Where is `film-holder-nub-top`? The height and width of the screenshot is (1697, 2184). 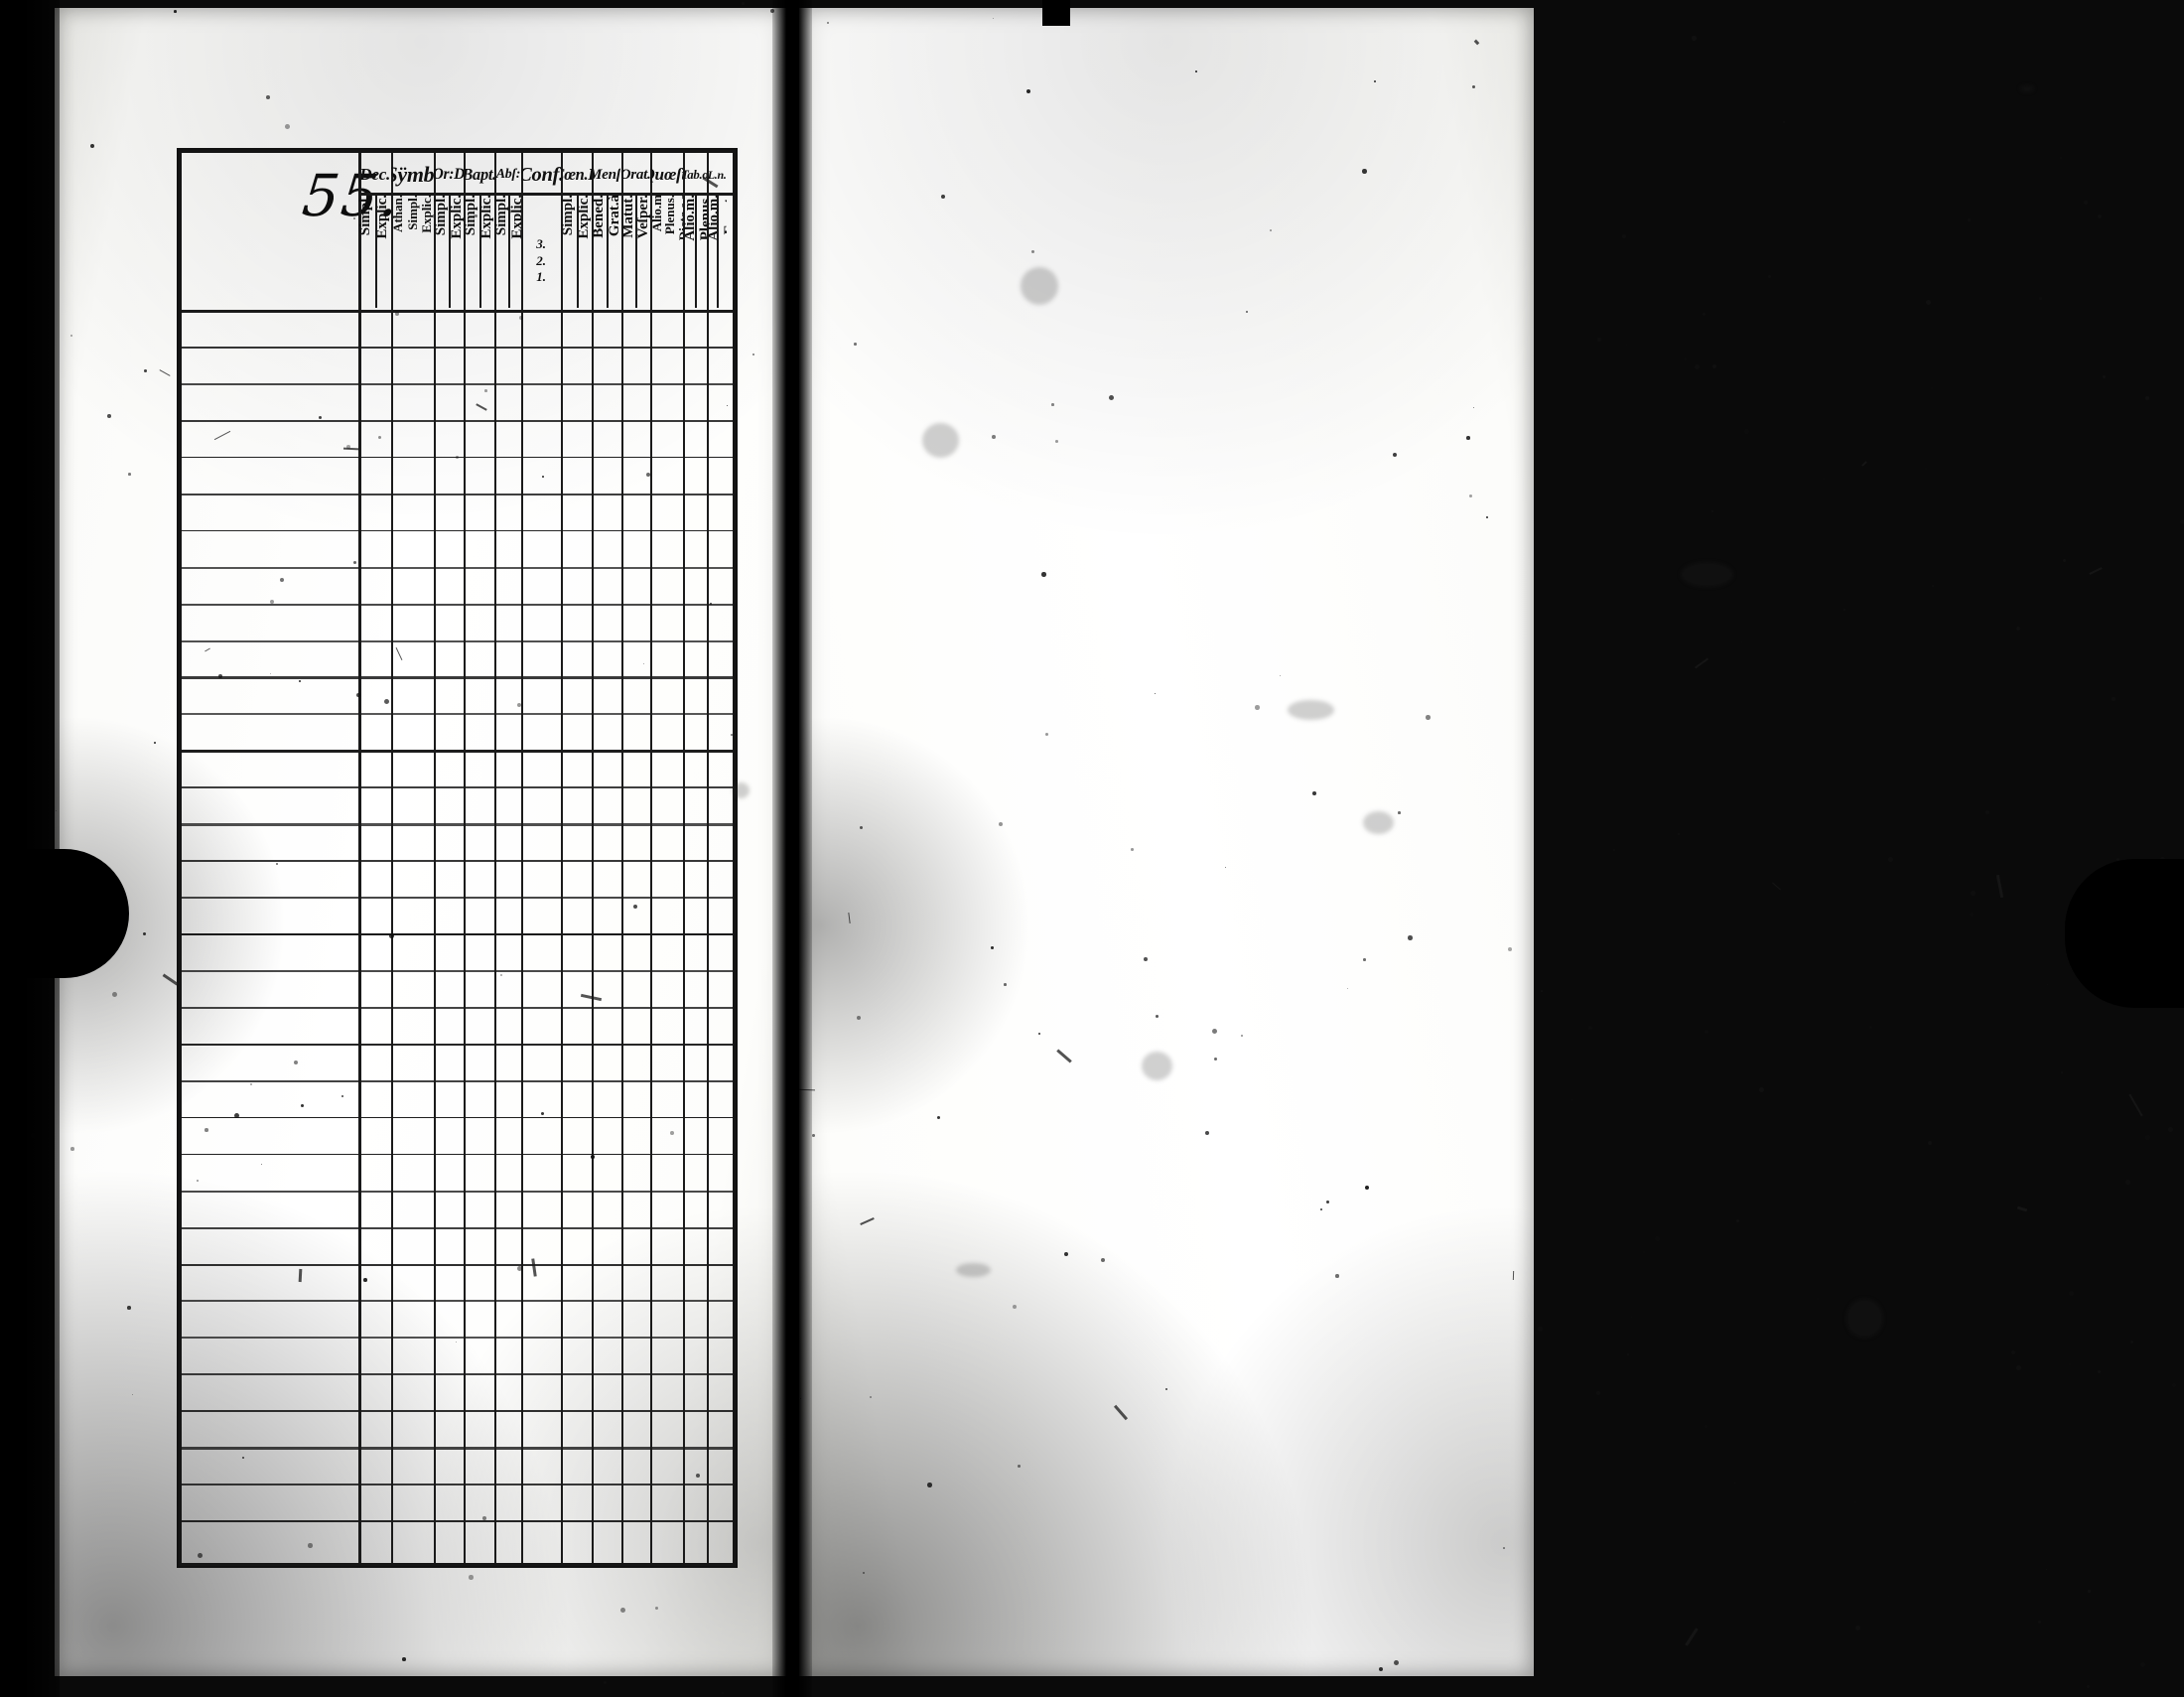 film-holder-nub-top is located at coordinates (1056, 13).